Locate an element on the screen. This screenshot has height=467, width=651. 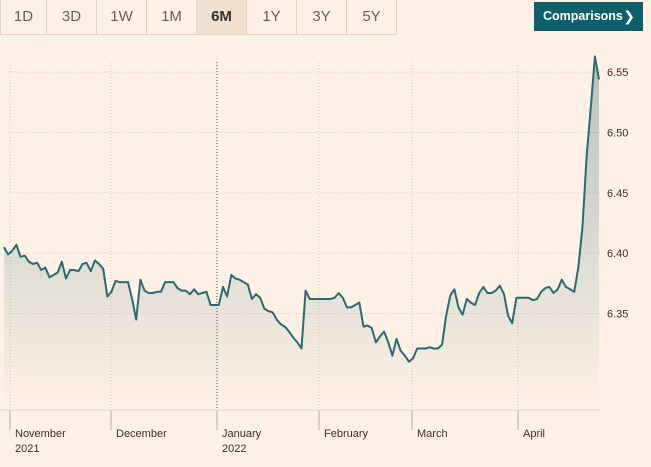
range-button-3y: 3Y is located at coordinates (322, 17).